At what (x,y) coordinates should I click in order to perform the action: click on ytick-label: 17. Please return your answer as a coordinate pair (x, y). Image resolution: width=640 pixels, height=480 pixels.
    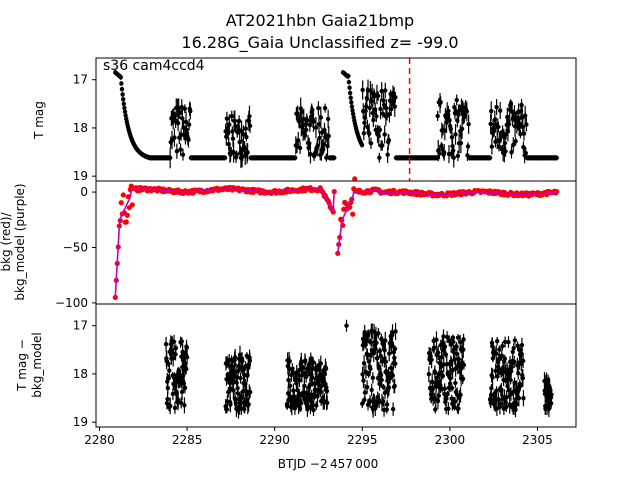
    Looking at the image, I should click on (80, 326).